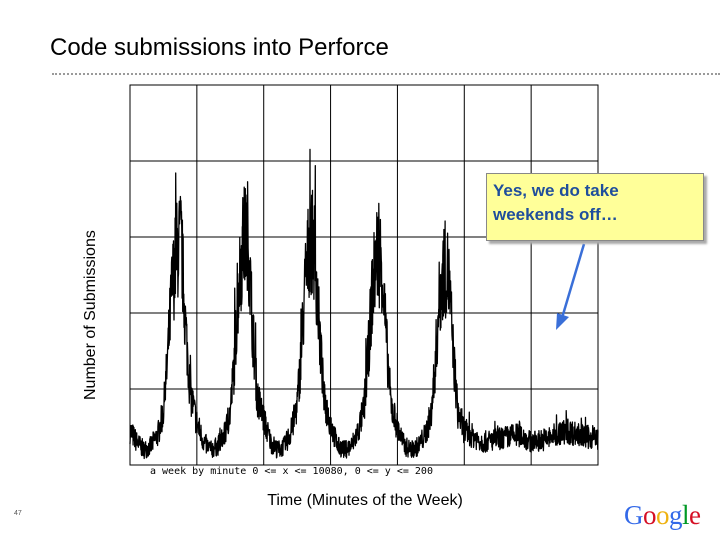 The width and height of the screenshot is (720, 540). Describe the element at coordinates (573, 281) in the screenshot. I see `arrow-shaft` at that location.